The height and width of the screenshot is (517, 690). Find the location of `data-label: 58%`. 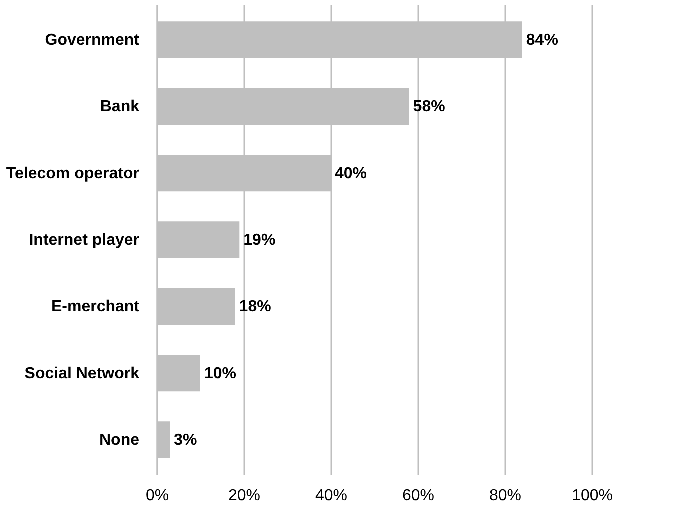

data-label: 58% is located at coordinates (429, 107).